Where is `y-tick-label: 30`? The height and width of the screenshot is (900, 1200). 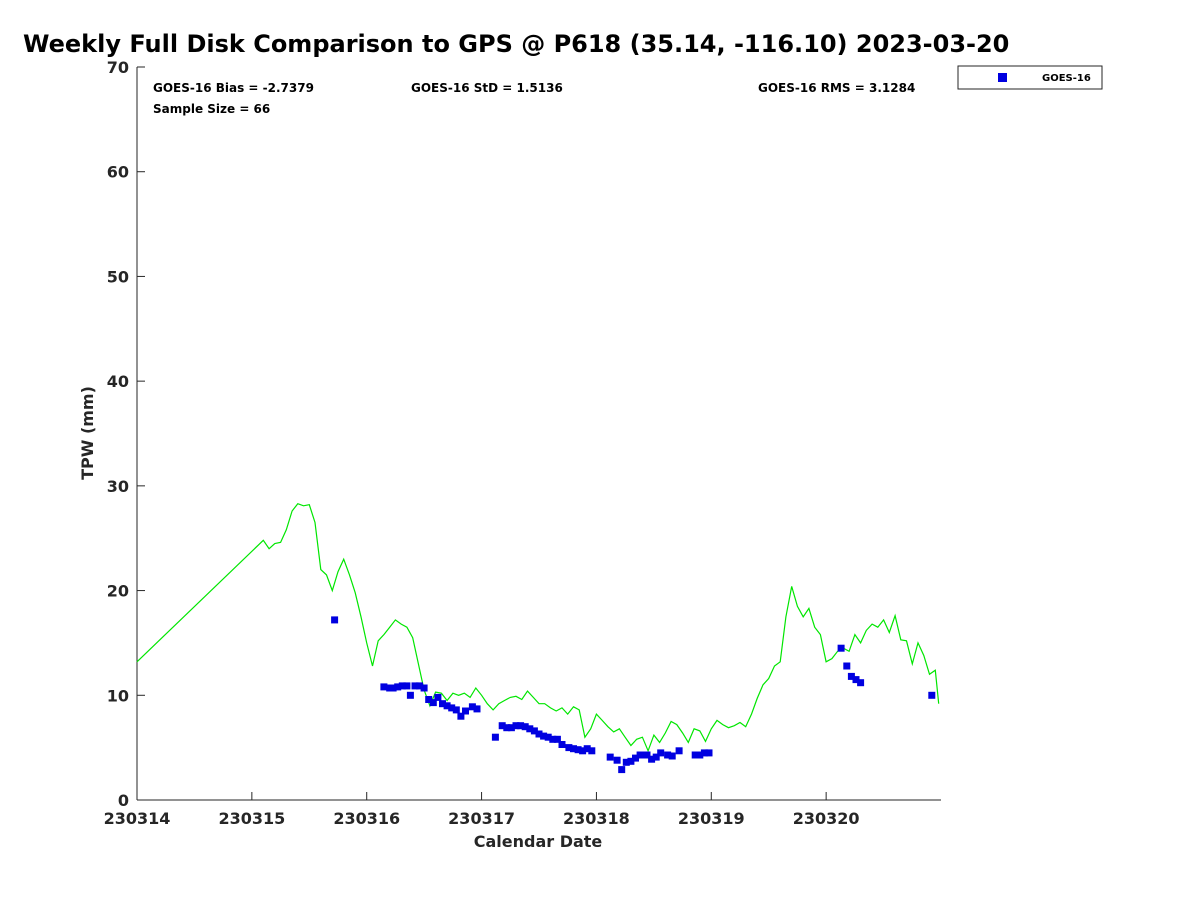 y-tick-label: 30 is located at coordinates (118, 486).